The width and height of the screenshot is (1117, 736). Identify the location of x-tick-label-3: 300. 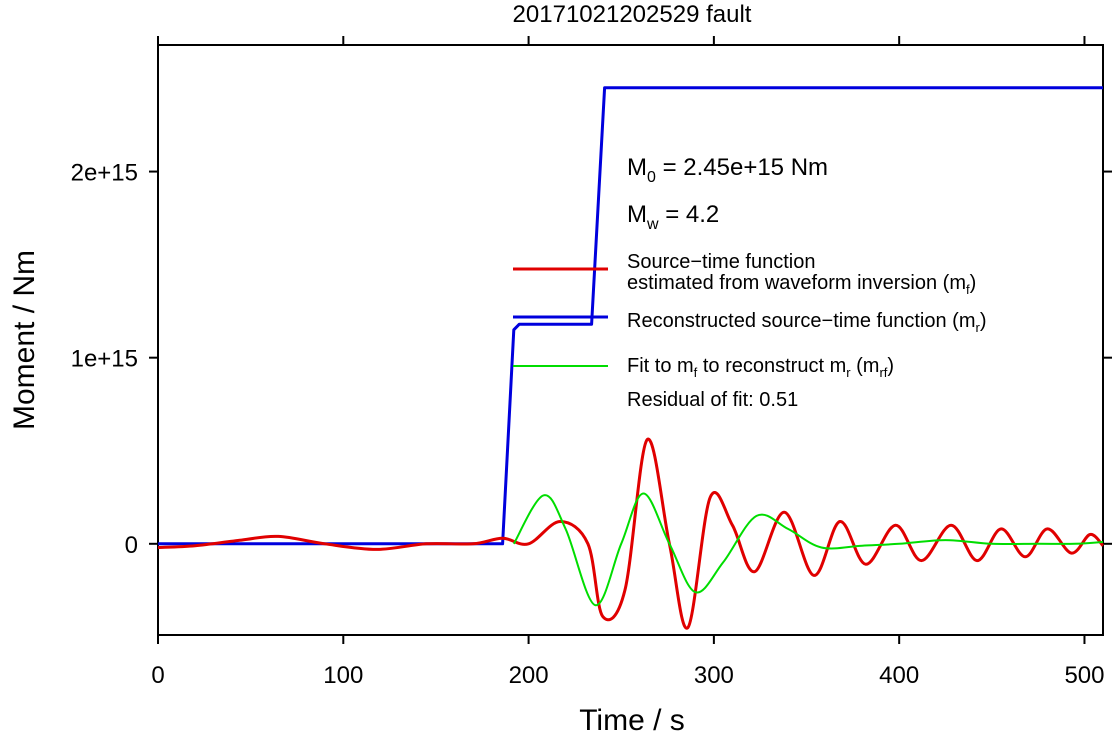
(714, 675).